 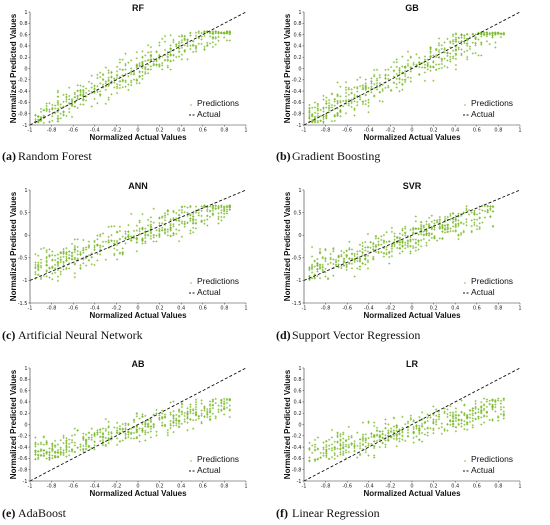 I want to click on chart-title: SVR, so click(x=412, y=186).